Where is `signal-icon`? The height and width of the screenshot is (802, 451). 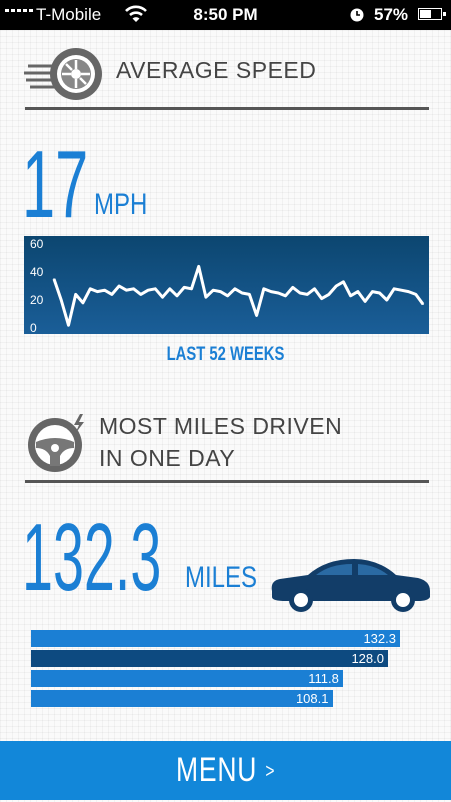
signal-icon is located at coordinates (19, 10).